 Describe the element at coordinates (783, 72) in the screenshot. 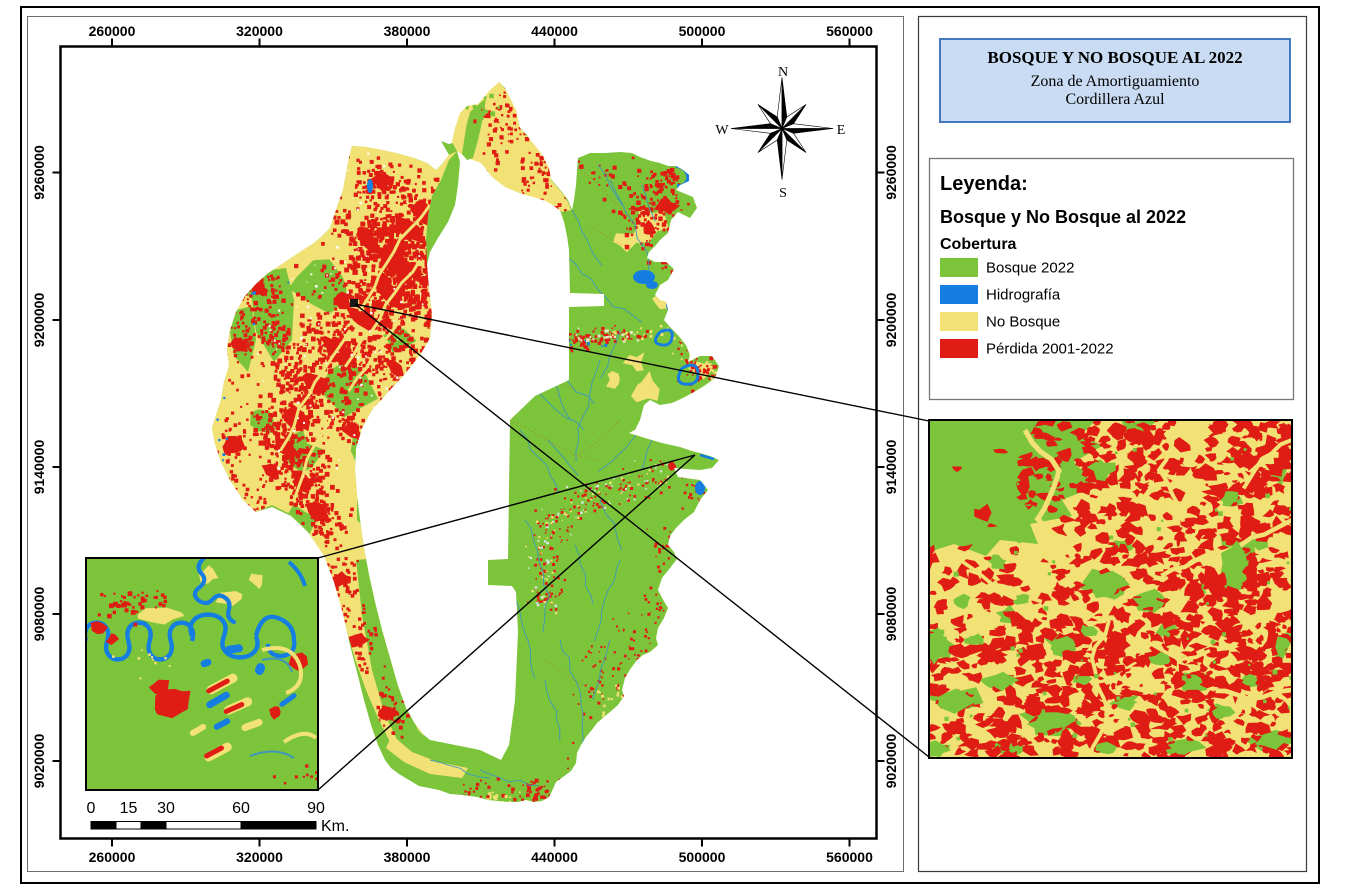

I see `svg-text: N` at that location.